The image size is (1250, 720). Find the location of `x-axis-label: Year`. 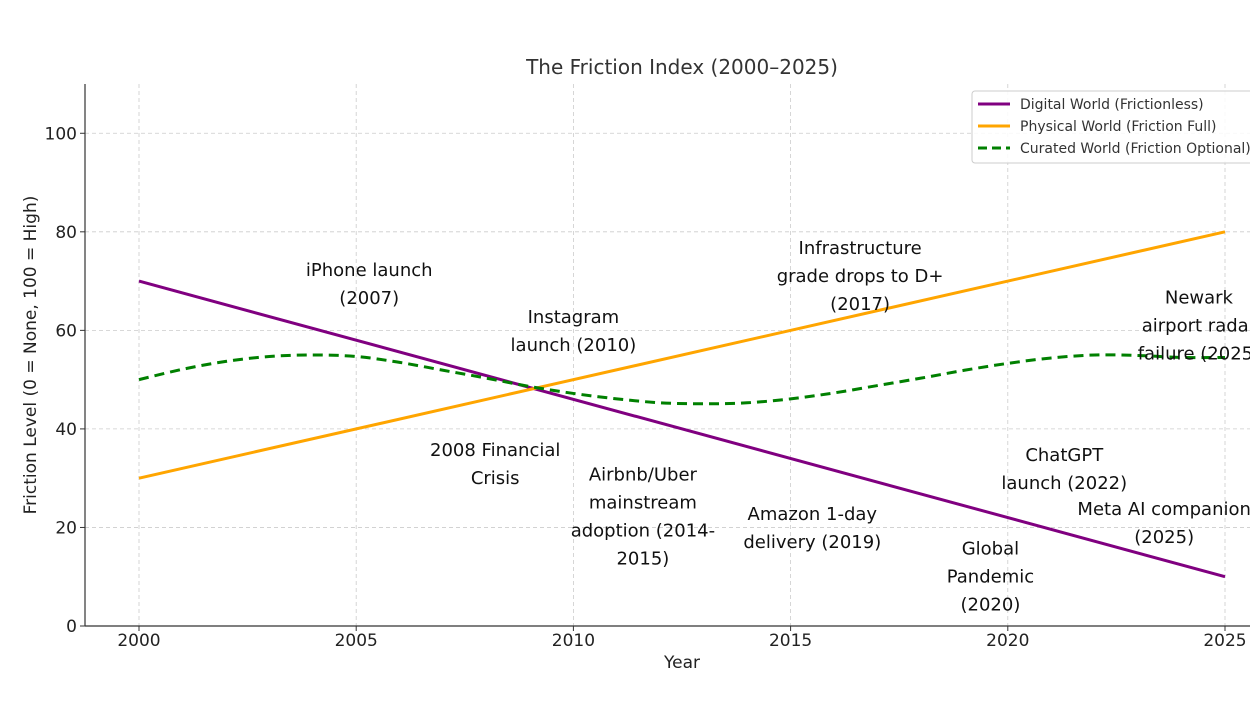

x-axis-label: Year is located at coordinates (681, 663).